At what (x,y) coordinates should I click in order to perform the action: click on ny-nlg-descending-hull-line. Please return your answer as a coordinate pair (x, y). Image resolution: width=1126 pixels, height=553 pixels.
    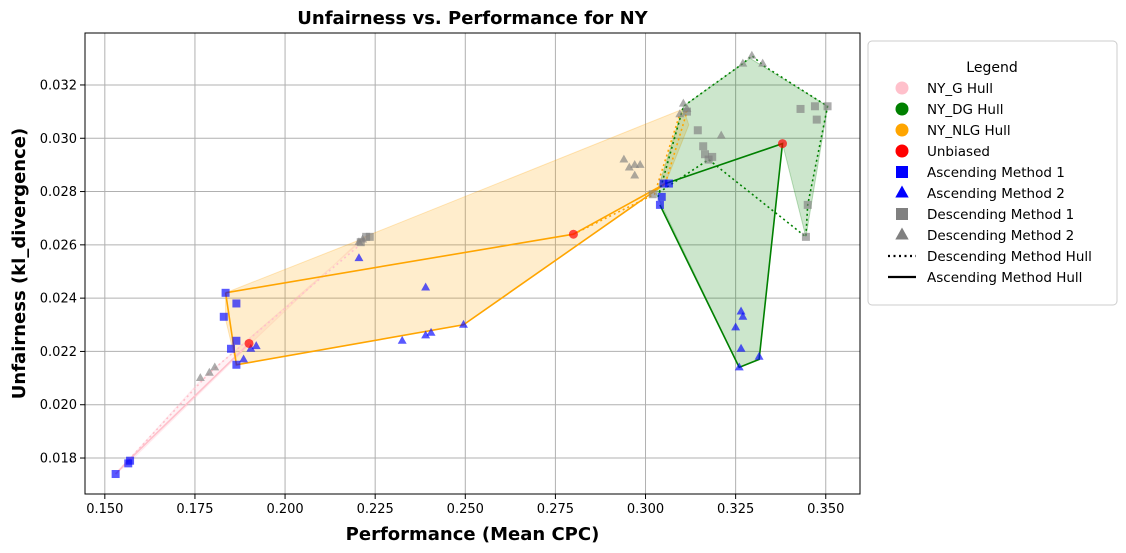
    Looking at the image, I should click on (631, 172).